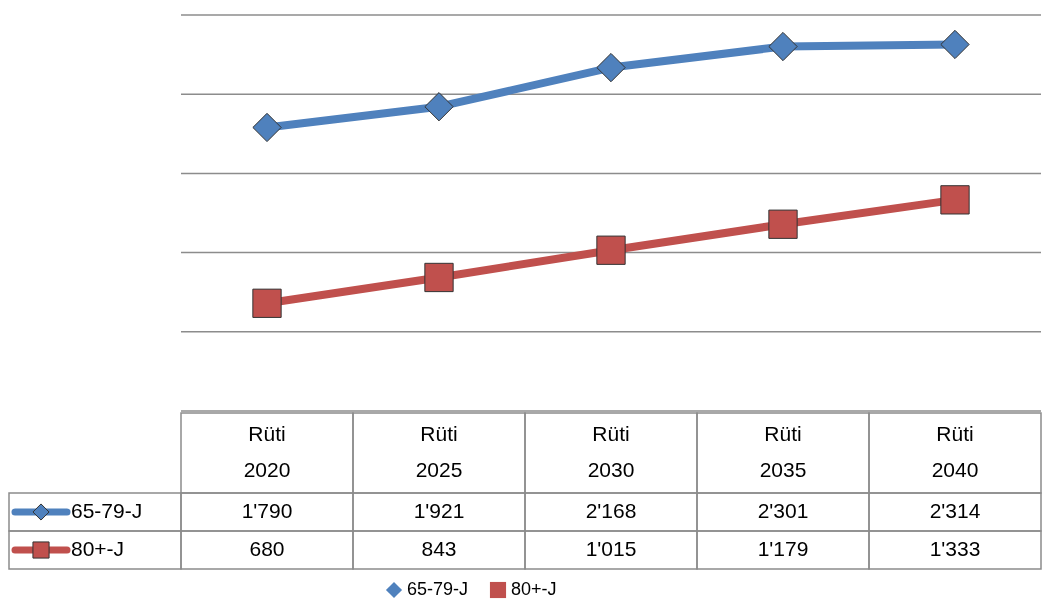  I want to click on data-label: 1'921, so click(439, 510).